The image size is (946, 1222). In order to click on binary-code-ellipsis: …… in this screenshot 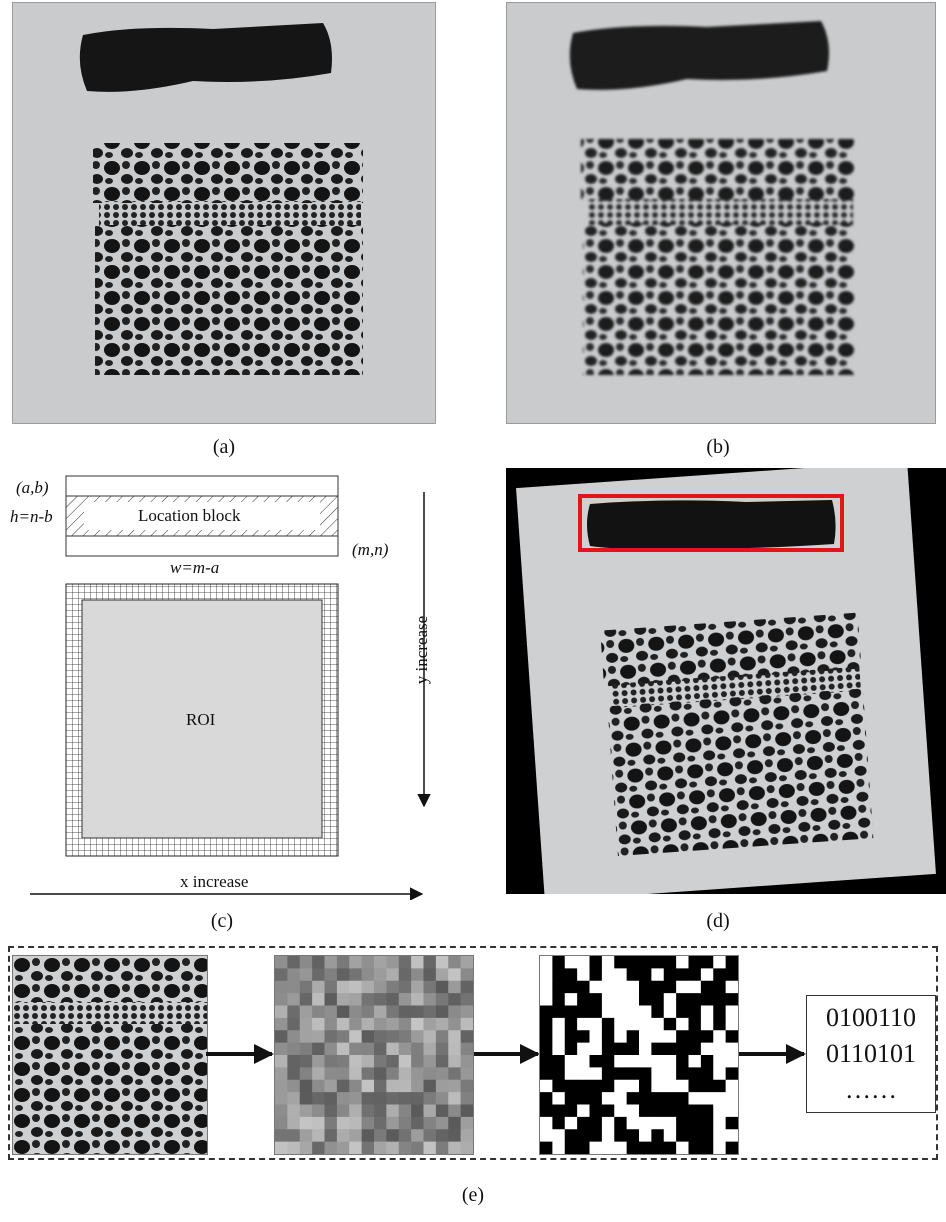, I will do `click(871, 1089)`.